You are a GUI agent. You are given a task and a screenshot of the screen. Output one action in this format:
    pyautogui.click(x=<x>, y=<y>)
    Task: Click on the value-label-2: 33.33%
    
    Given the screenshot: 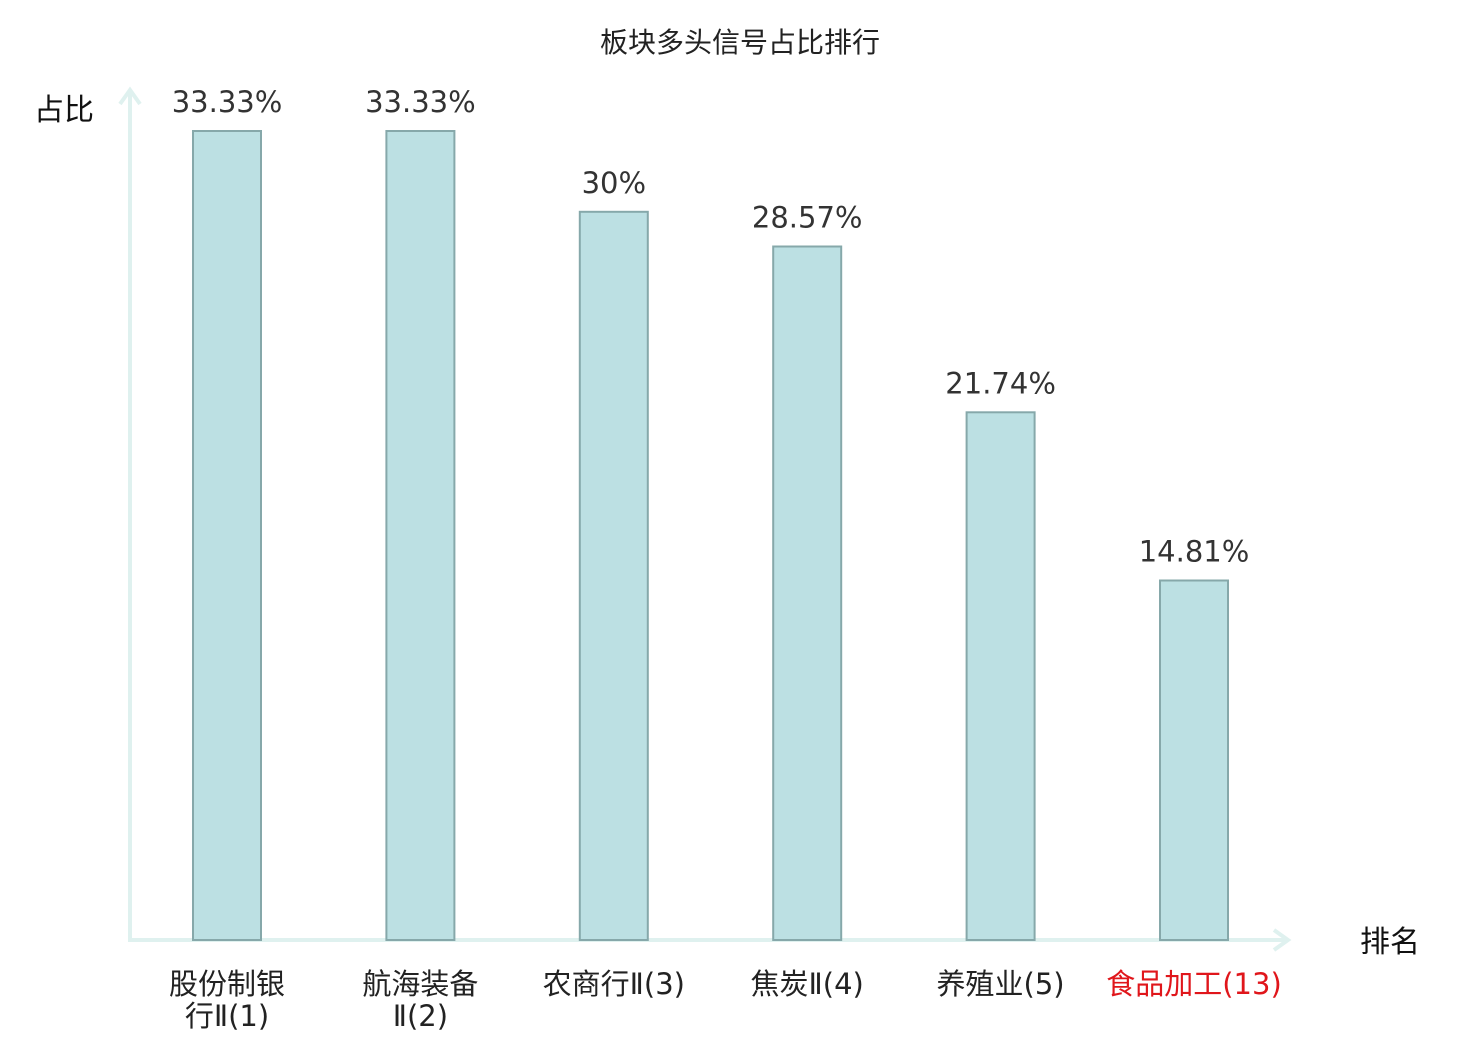 What is the action you would take?
    pyautogui.click(x=420, y=102)
    